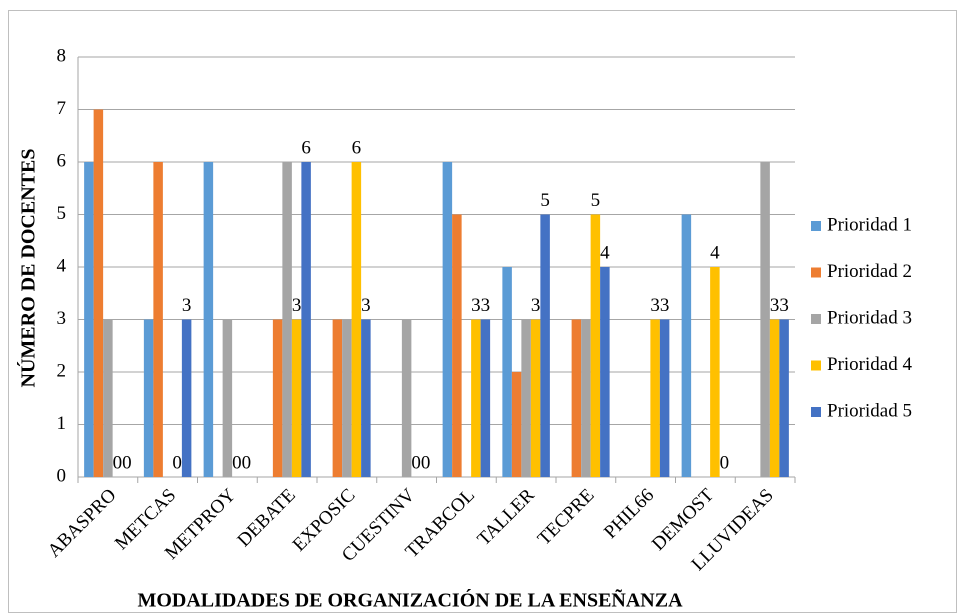  I want to click on y-tick-label: 2, so click(62, 370).